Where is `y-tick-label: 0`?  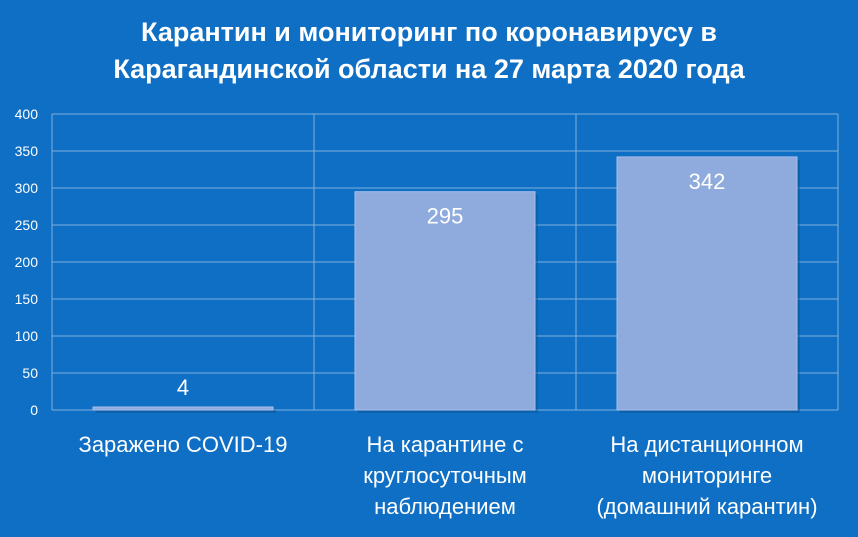
y-tick-label: 0 is located at coordinates (34, 410).